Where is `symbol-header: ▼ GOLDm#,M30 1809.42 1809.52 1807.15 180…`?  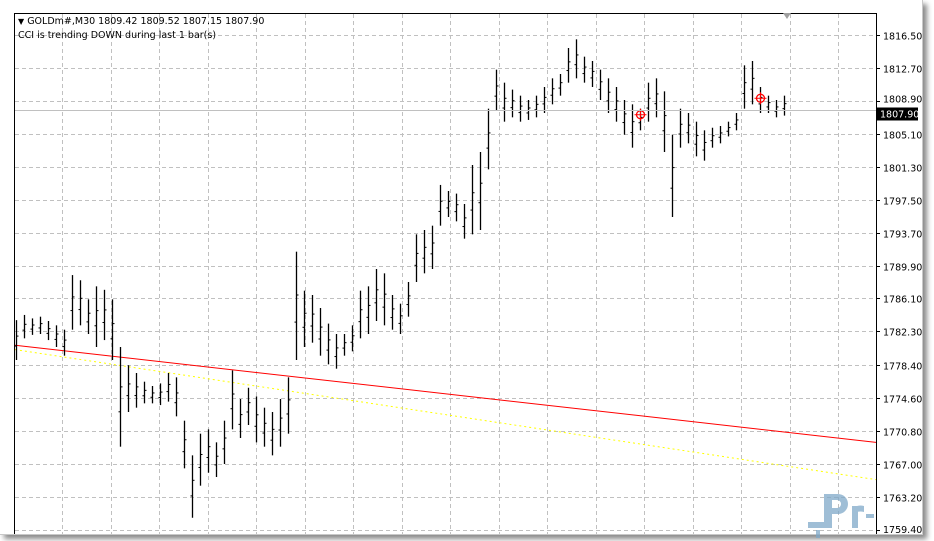
symbol-header: ▼ GOLDm#,M30 1809.42 1809.52 1807.15 180… is located at coordinates (141, 21).